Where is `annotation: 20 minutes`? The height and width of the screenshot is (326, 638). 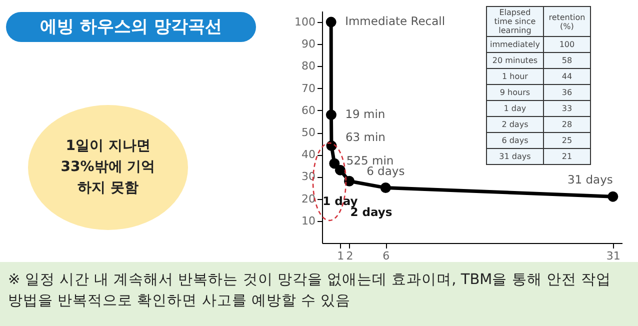
annotation: 20 minutes is located at coordinates (515, 60).